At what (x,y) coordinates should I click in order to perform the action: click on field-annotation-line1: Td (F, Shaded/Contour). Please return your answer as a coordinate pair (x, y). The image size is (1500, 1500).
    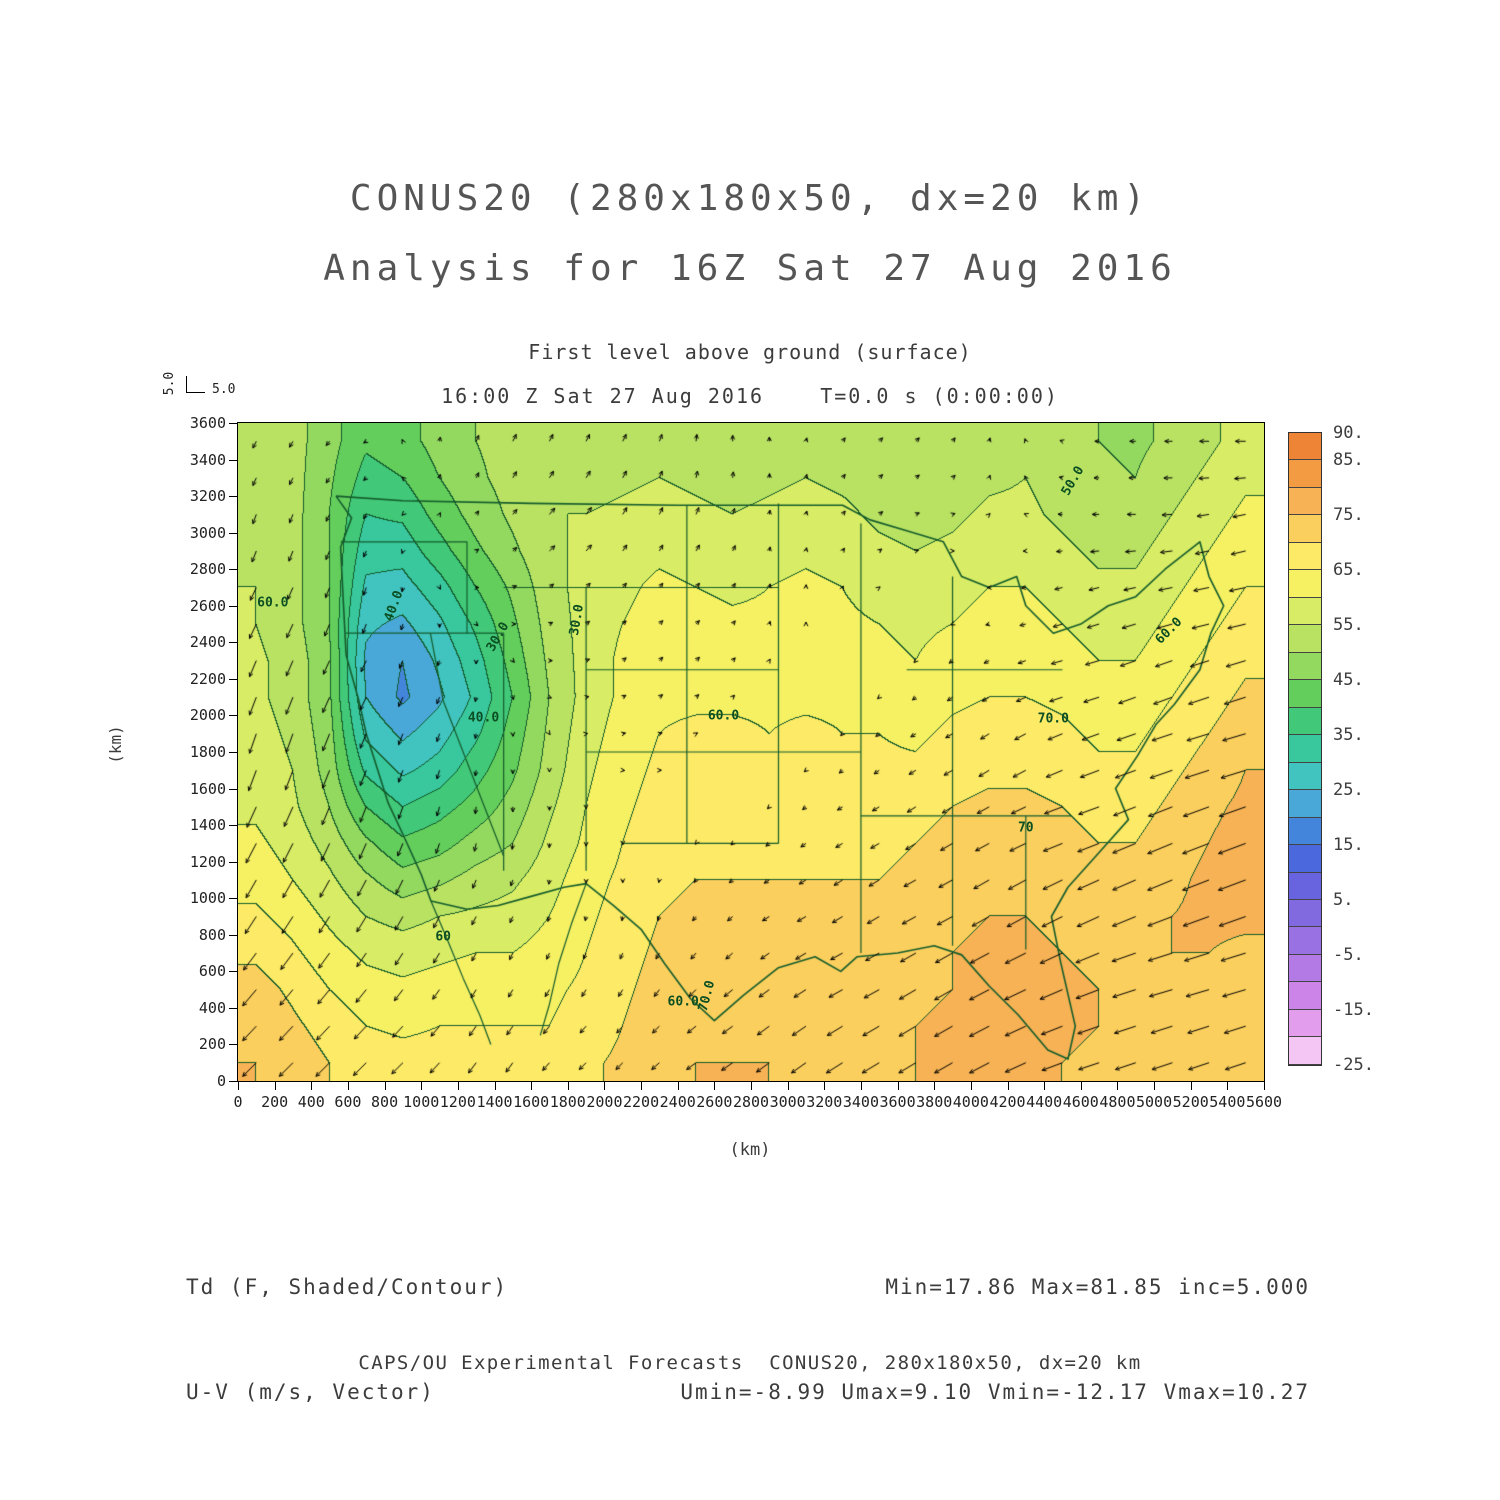
    Looking at the image, I should click on (347, 1287).